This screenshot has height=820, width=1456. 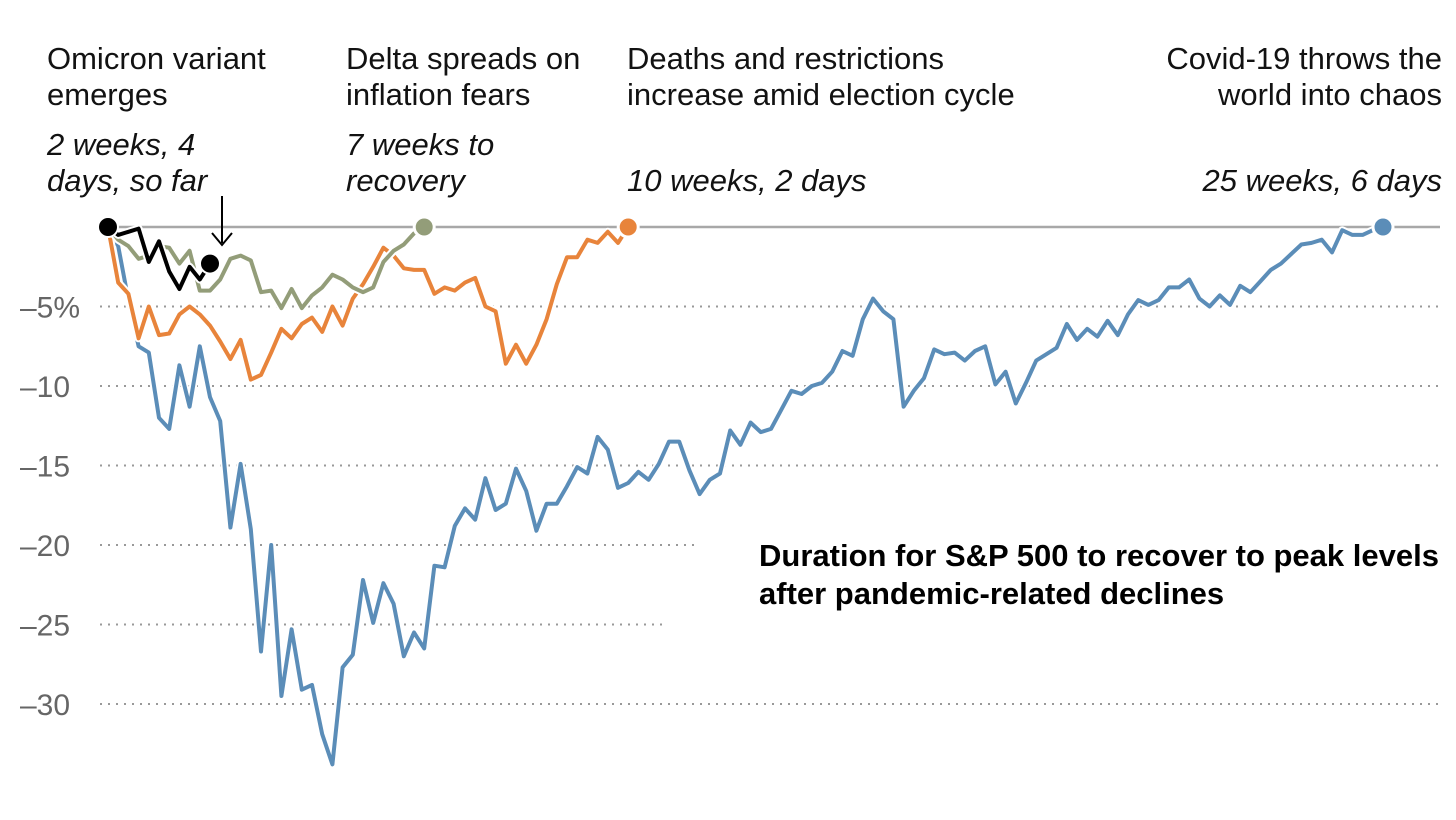 What do you see at coordinates (45, 626) in the screenshot?
I see `y-tick-label: –25` at bounding box center [45, 626].